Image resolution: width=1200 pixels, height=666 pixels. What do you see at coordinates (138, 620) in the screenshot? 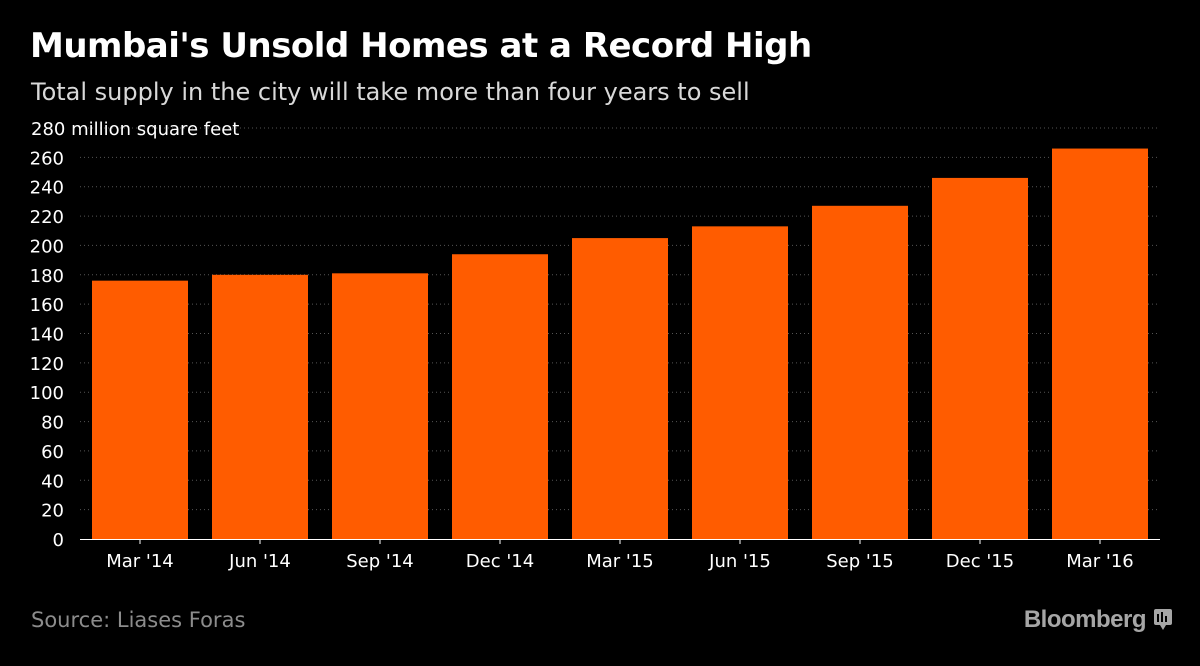
I see `source-note: Source: Liases Foras` at bounding box center [138, 620].